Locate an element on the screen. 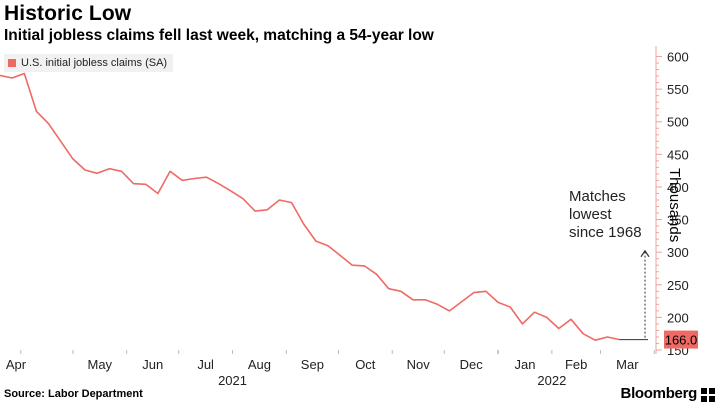 The height and width of the screenshot is (404, 719). y-tick-label: 600 is located at coordinates (678, 57).